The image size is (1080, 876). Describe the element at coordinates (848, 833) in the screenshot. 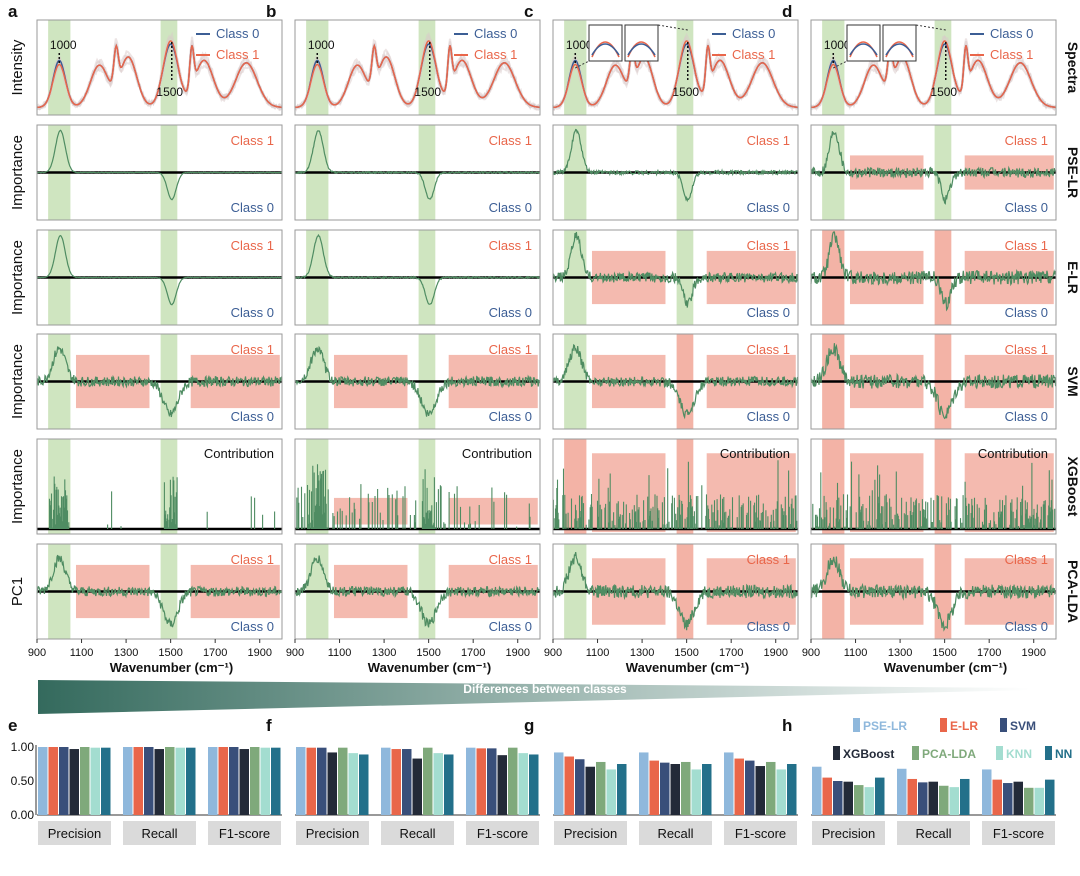

I see `category-label-Precision: Precision` at that location.